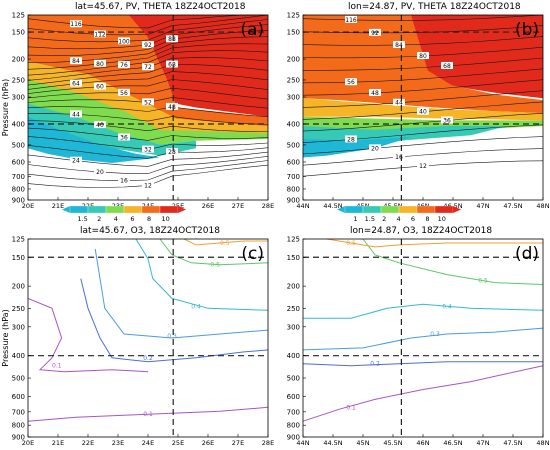  What do you see at coordinates (252, 30) in the screenshot?
I see `panel-label: (a)` at bounding box center [252, 30].